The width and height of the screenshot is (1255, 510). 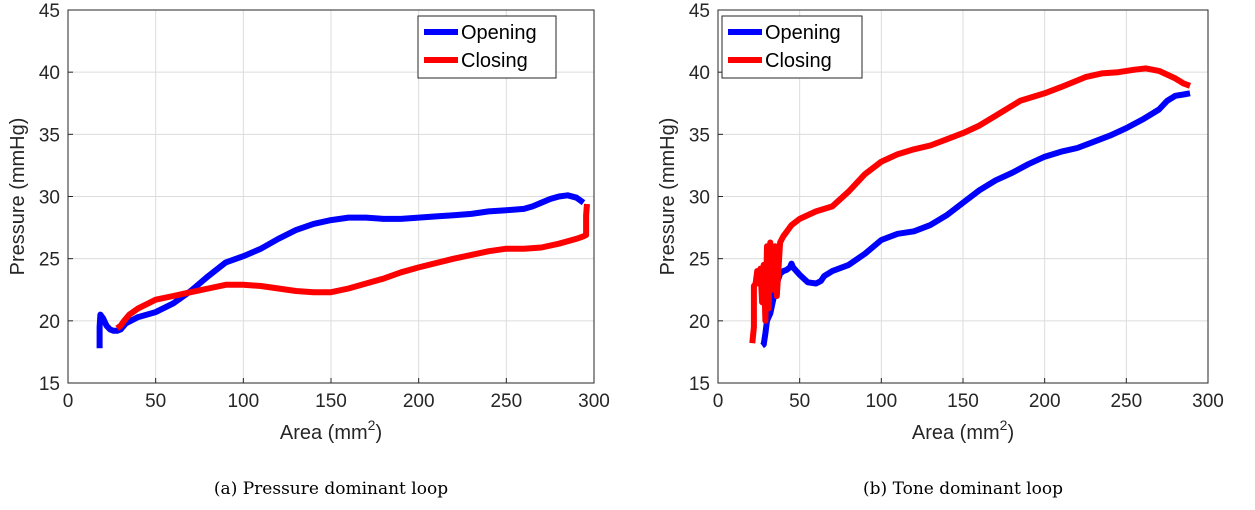 I want to click on series-line-closing, so click(x=352, y=267).